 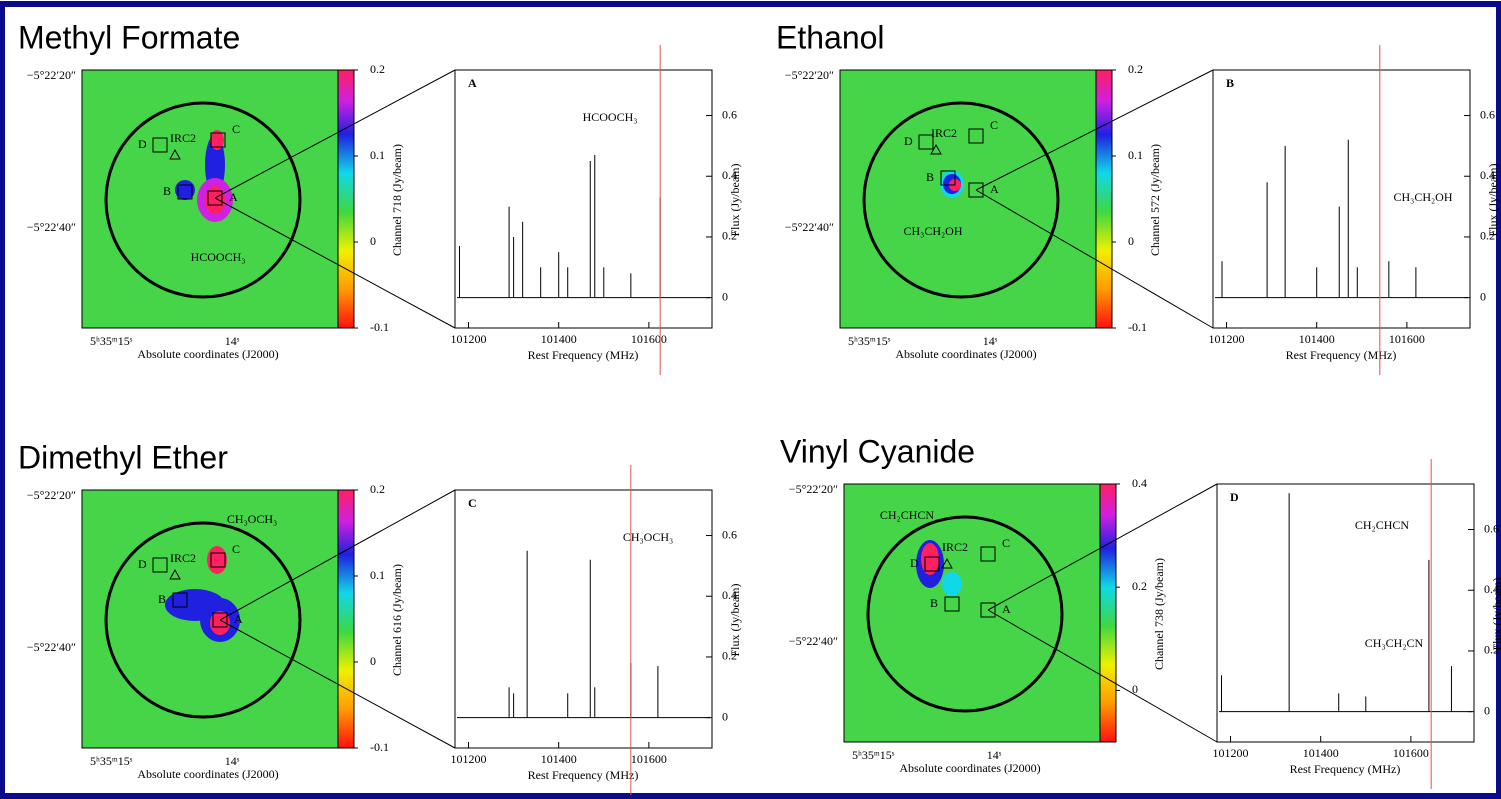 What do you see at coordinates (830, 37) in the screenshot?
I see `panel-title: Ethanol` at bounding box center [830, 37].